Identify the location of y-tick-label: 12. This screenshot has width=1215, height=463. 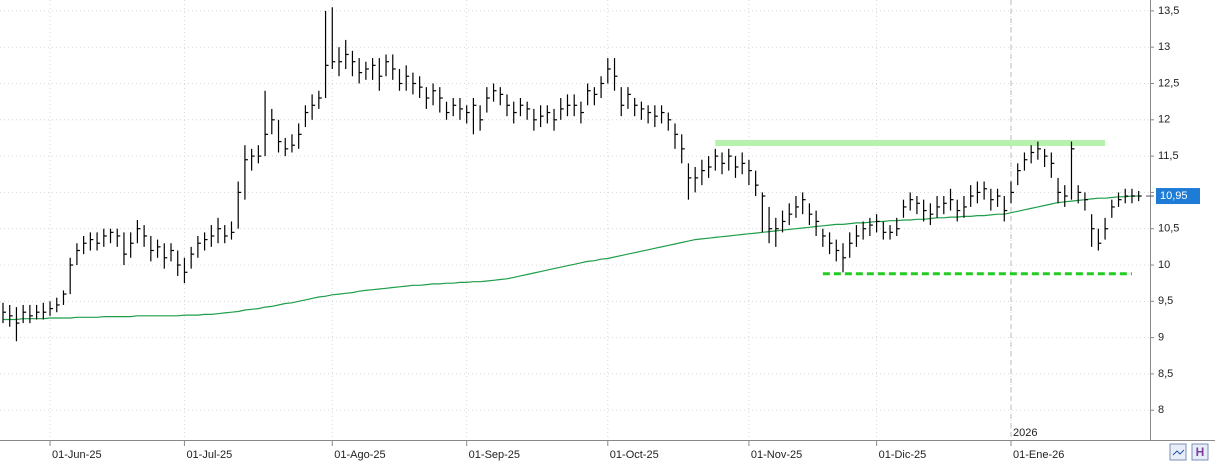
(1164, 120).